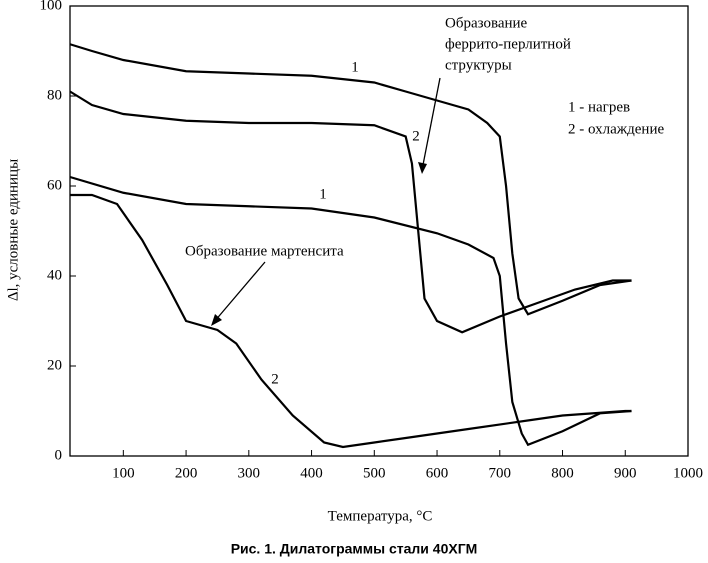  I want to click on legend-note: 1 - нагрев, so click(599, 107).